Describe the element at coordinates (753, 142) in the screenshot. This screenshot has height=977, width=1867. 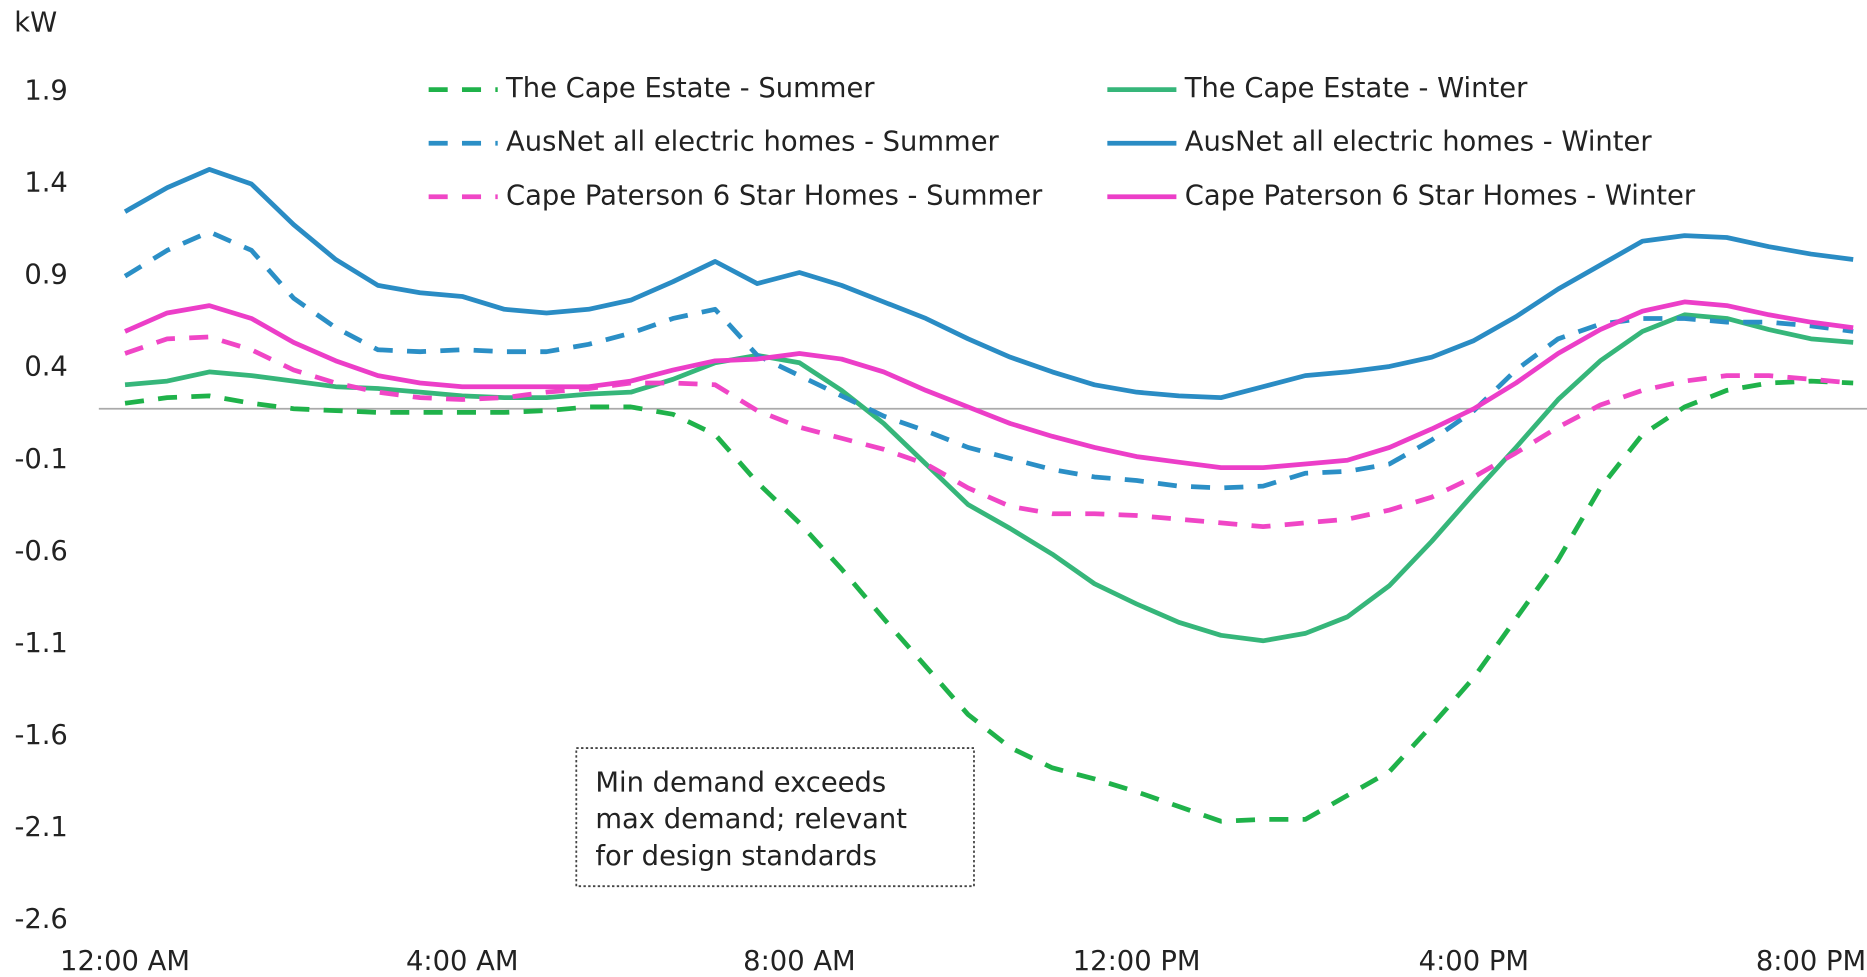
I see `legend-label: AusNet all electric homes - Summer` at that location.